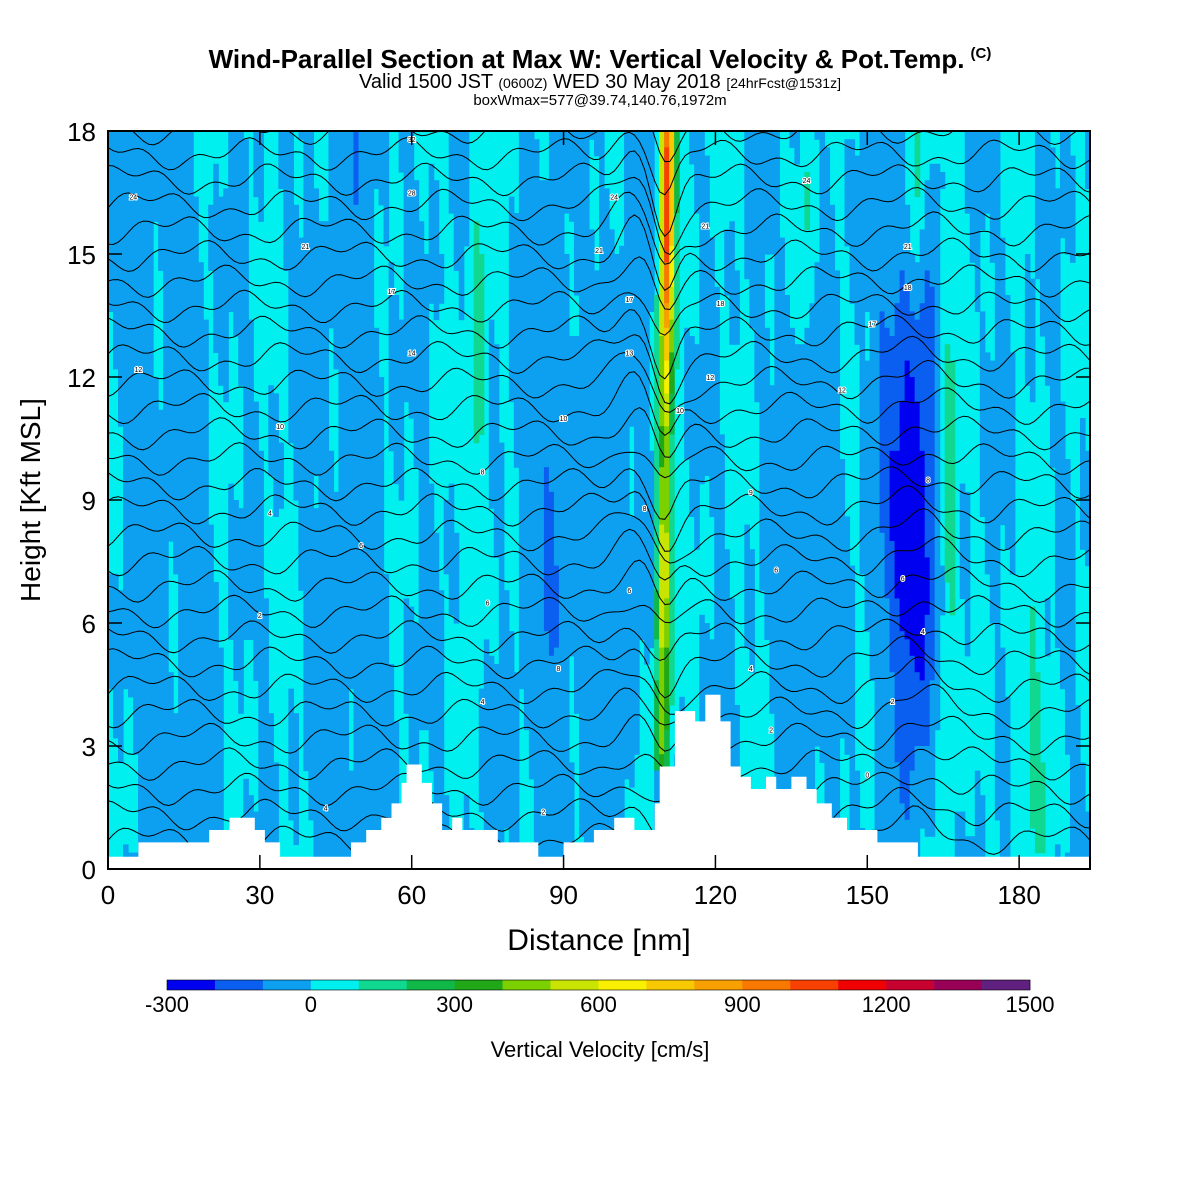 The width and height of the screenshot is (1200, 1200). I want to click on colorbar-swatch, so click(574, 985).